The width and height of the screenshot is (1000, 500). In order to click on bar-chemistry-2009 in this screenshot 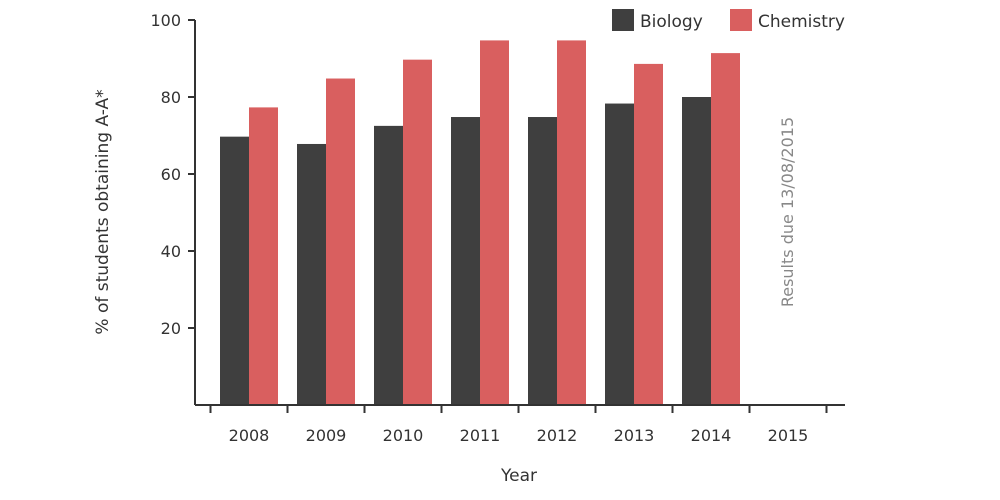, I will do `click(340, 242)`.